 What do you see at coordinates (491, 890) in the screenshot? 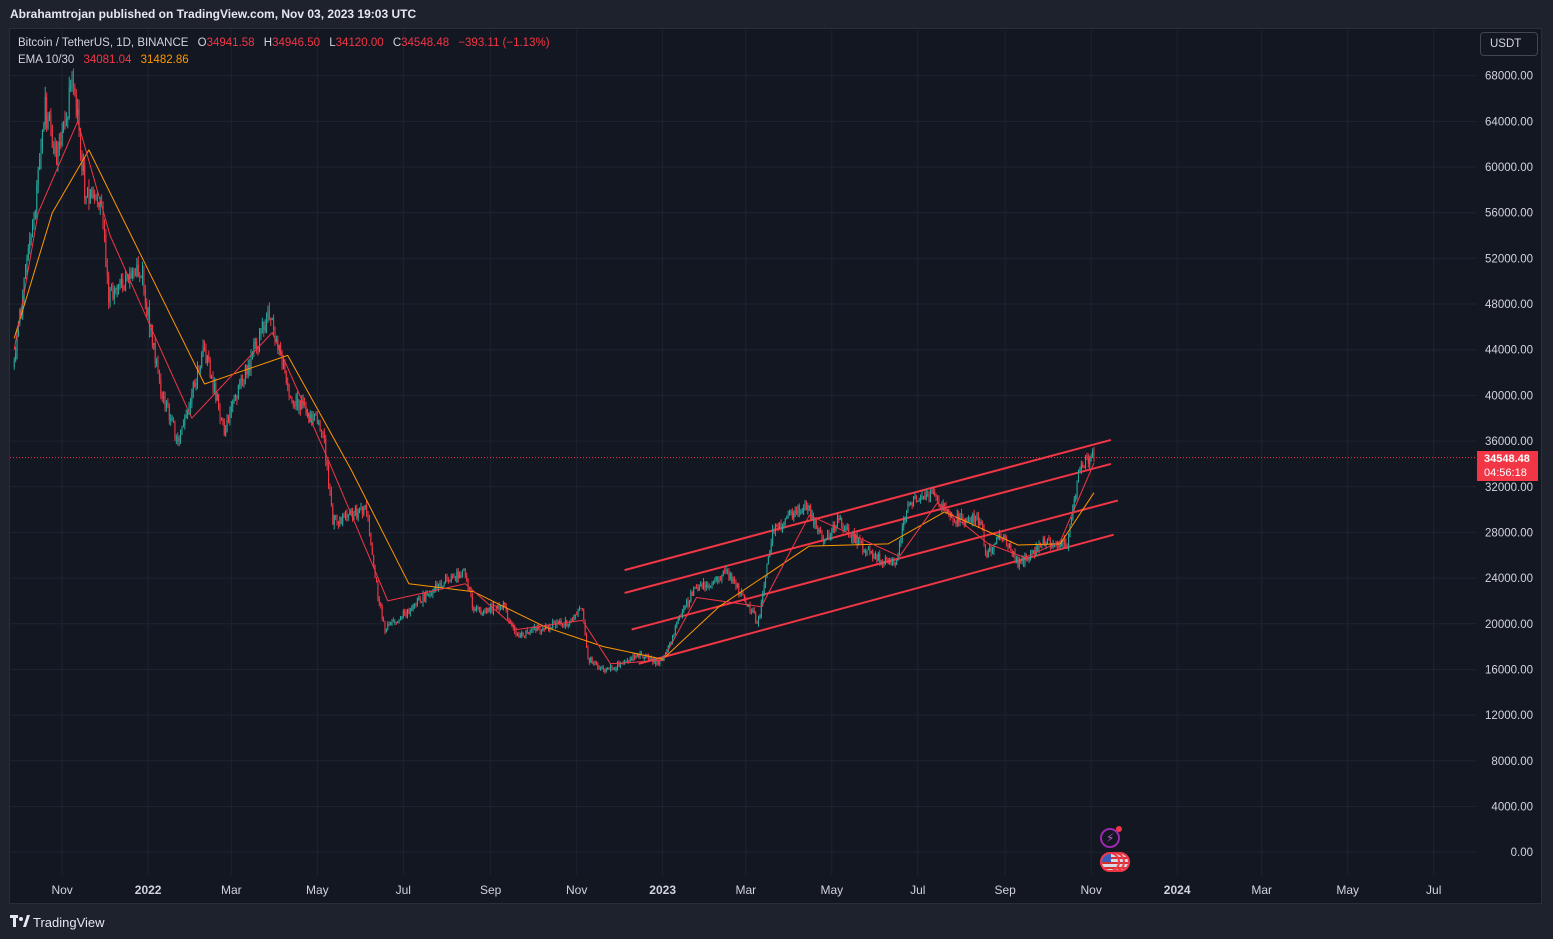
I see `time-tick-label: Sep` at bounding box center [491, 890].